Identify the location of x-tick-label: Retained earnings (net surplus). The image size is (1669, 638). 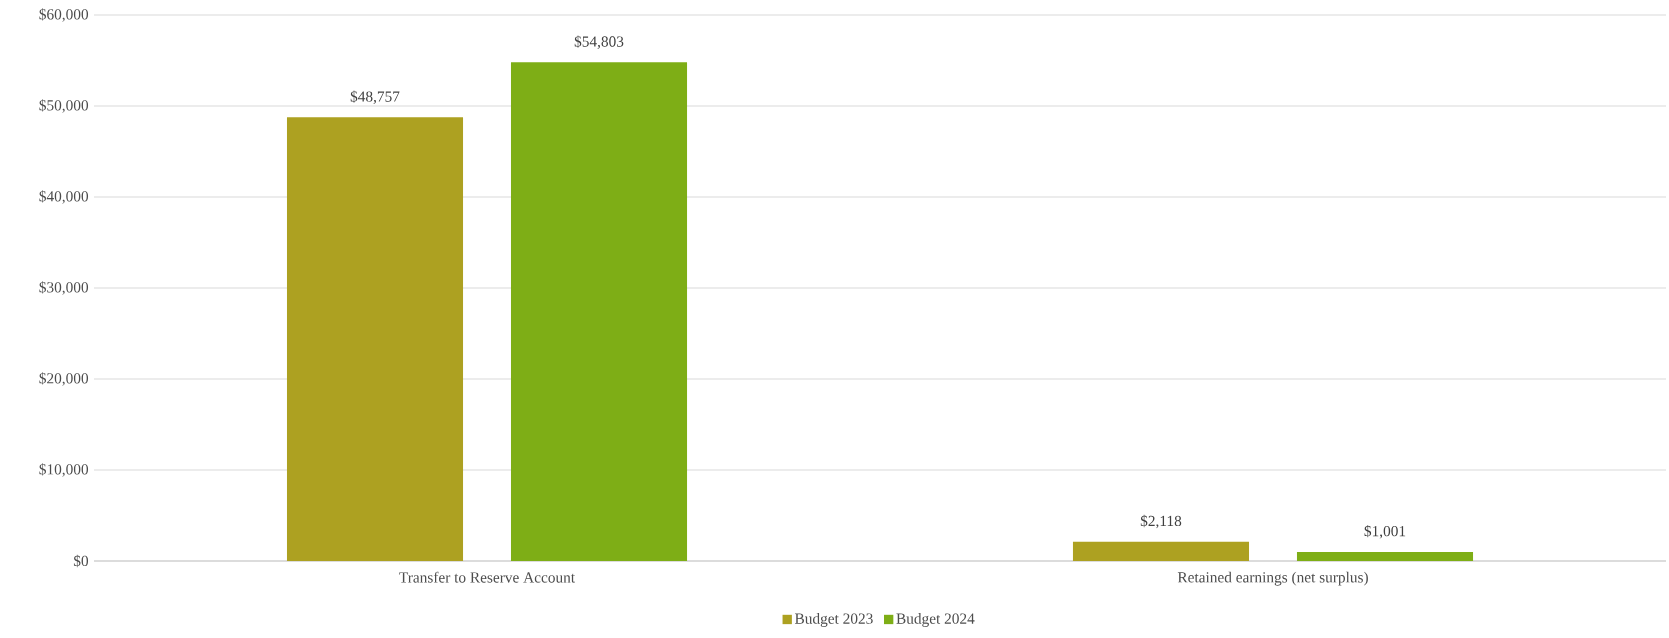
(1272, 578).